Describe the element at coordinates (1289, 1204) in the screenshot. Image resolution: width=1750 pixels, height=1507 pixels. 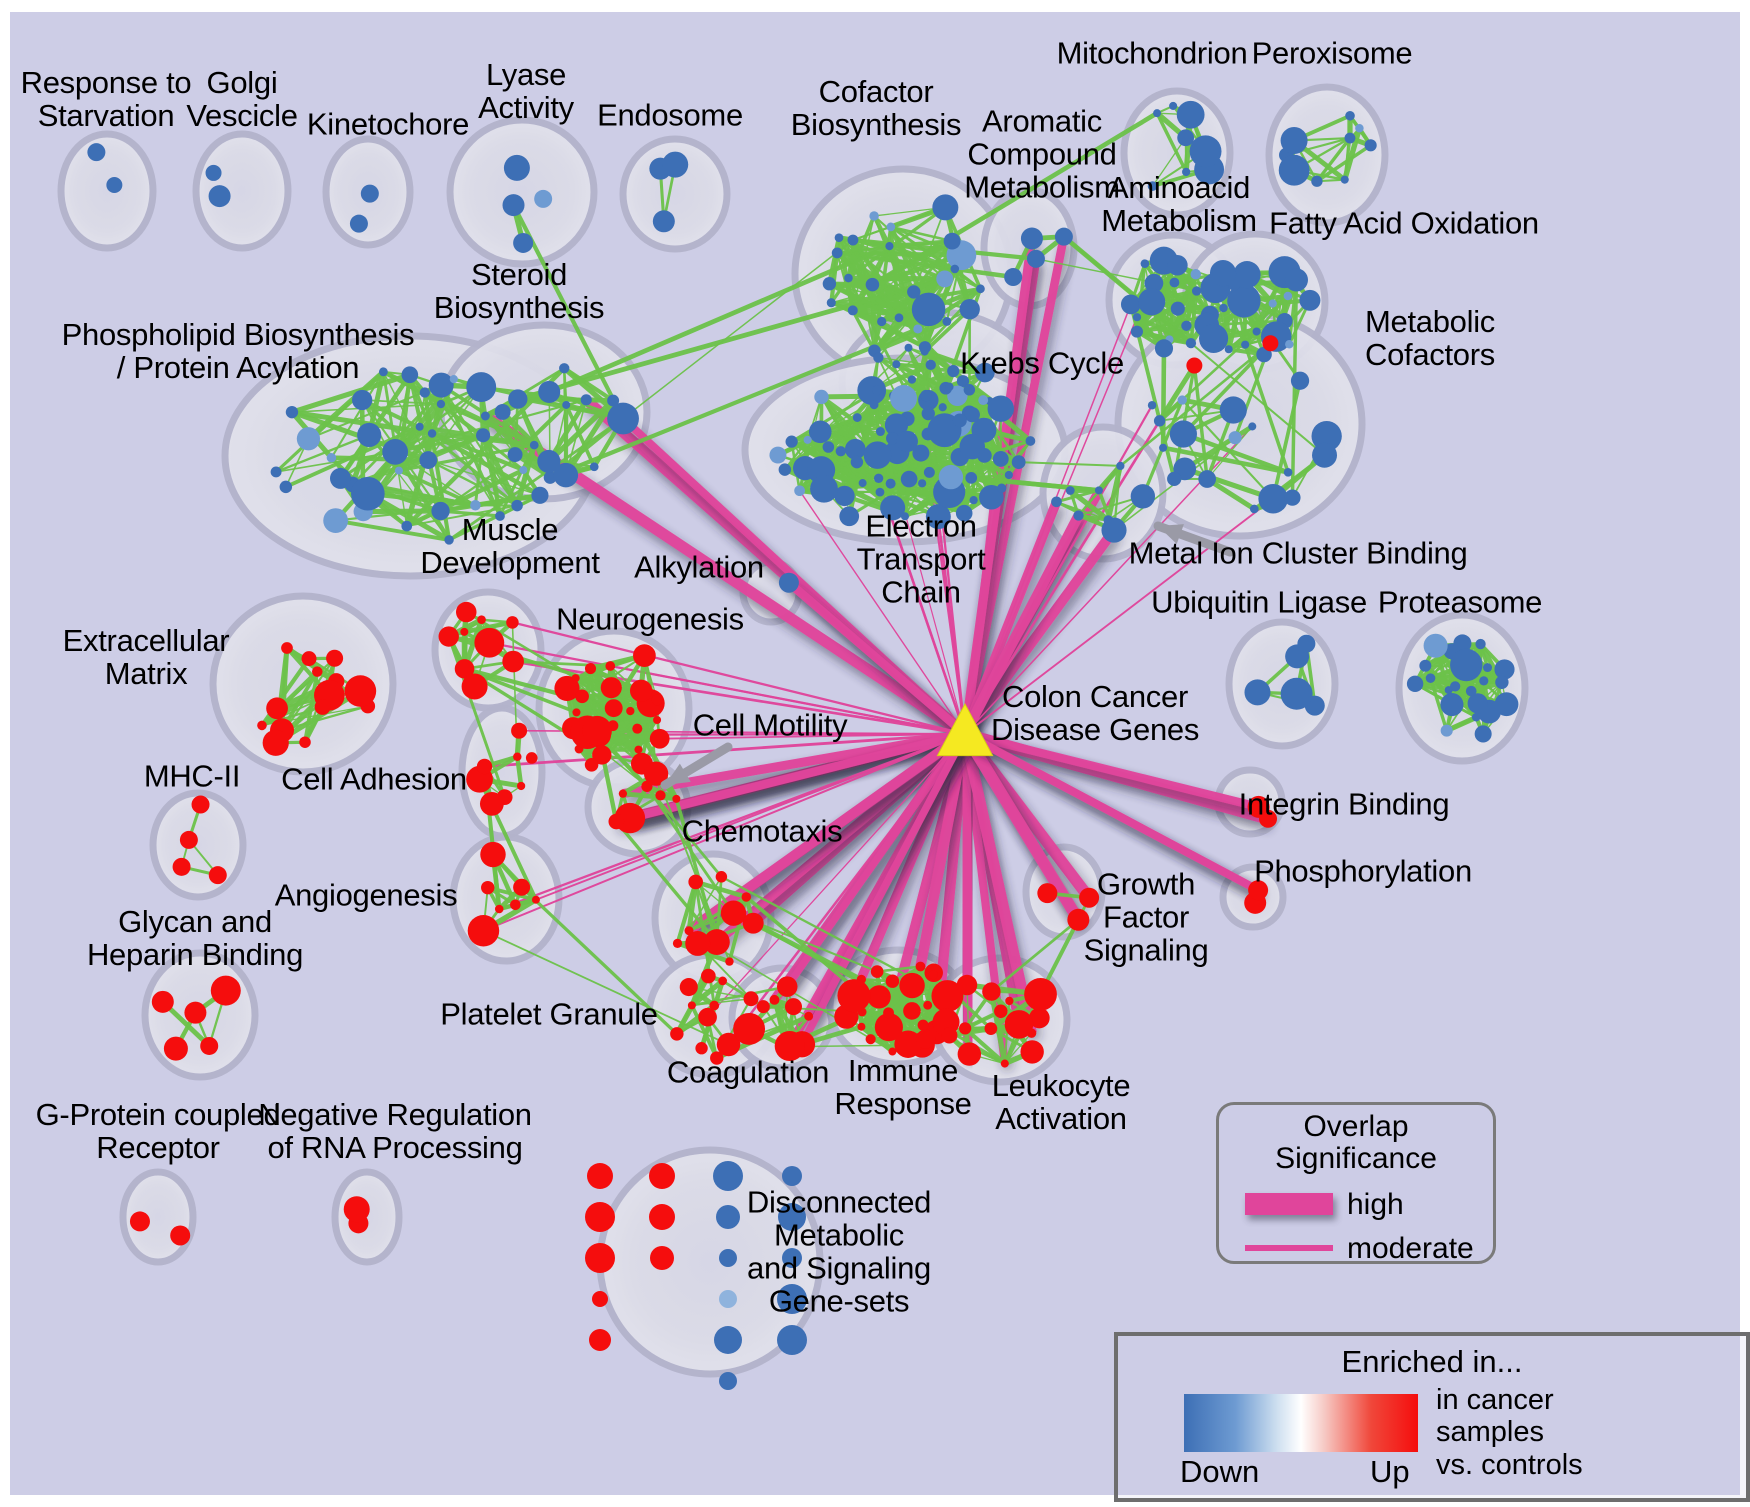
I see `overlap-high-swatch` at that location.